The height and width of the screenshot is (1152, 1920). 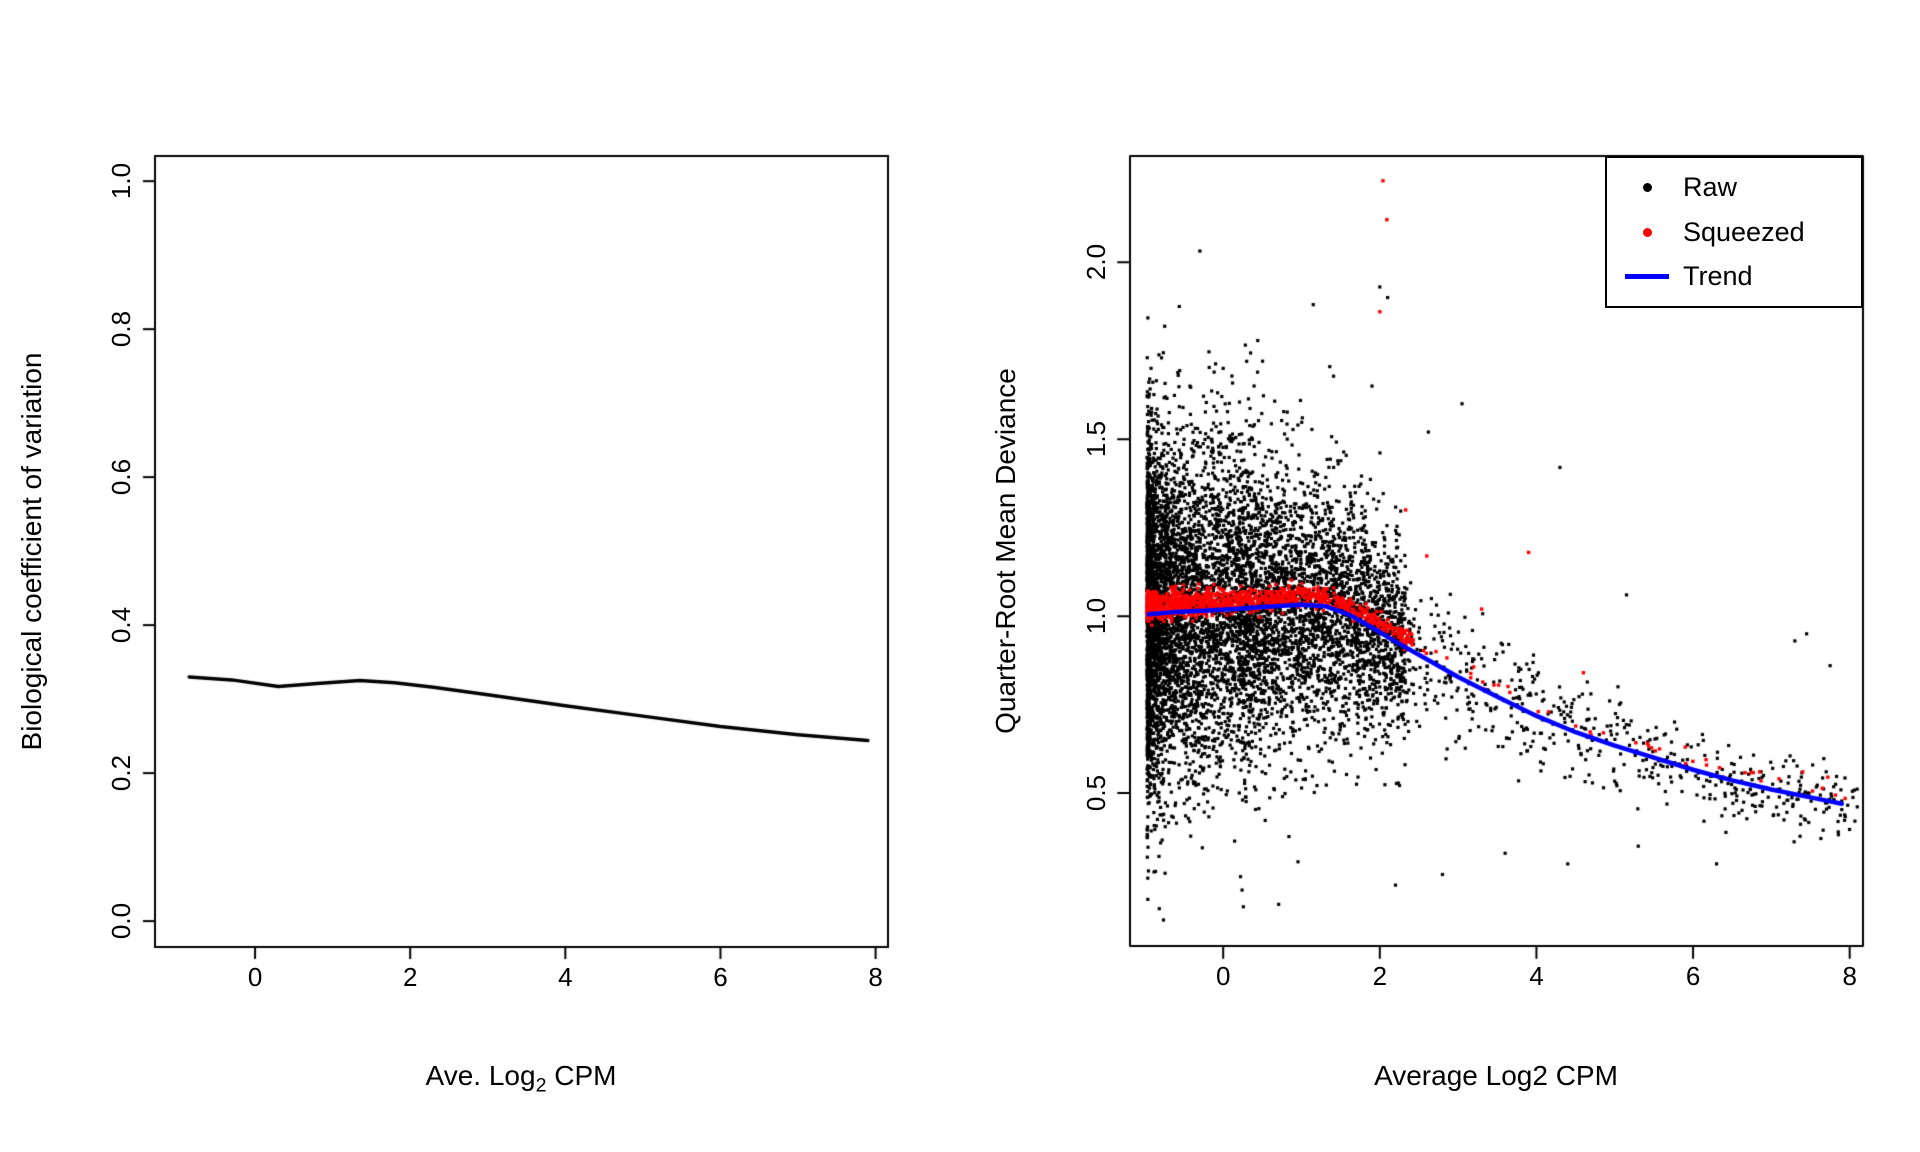 What do you see at coordinates (1718, 276) in the screenshot?
I see `legend-label-trend: Trend` at bounding box center [1718, 276].